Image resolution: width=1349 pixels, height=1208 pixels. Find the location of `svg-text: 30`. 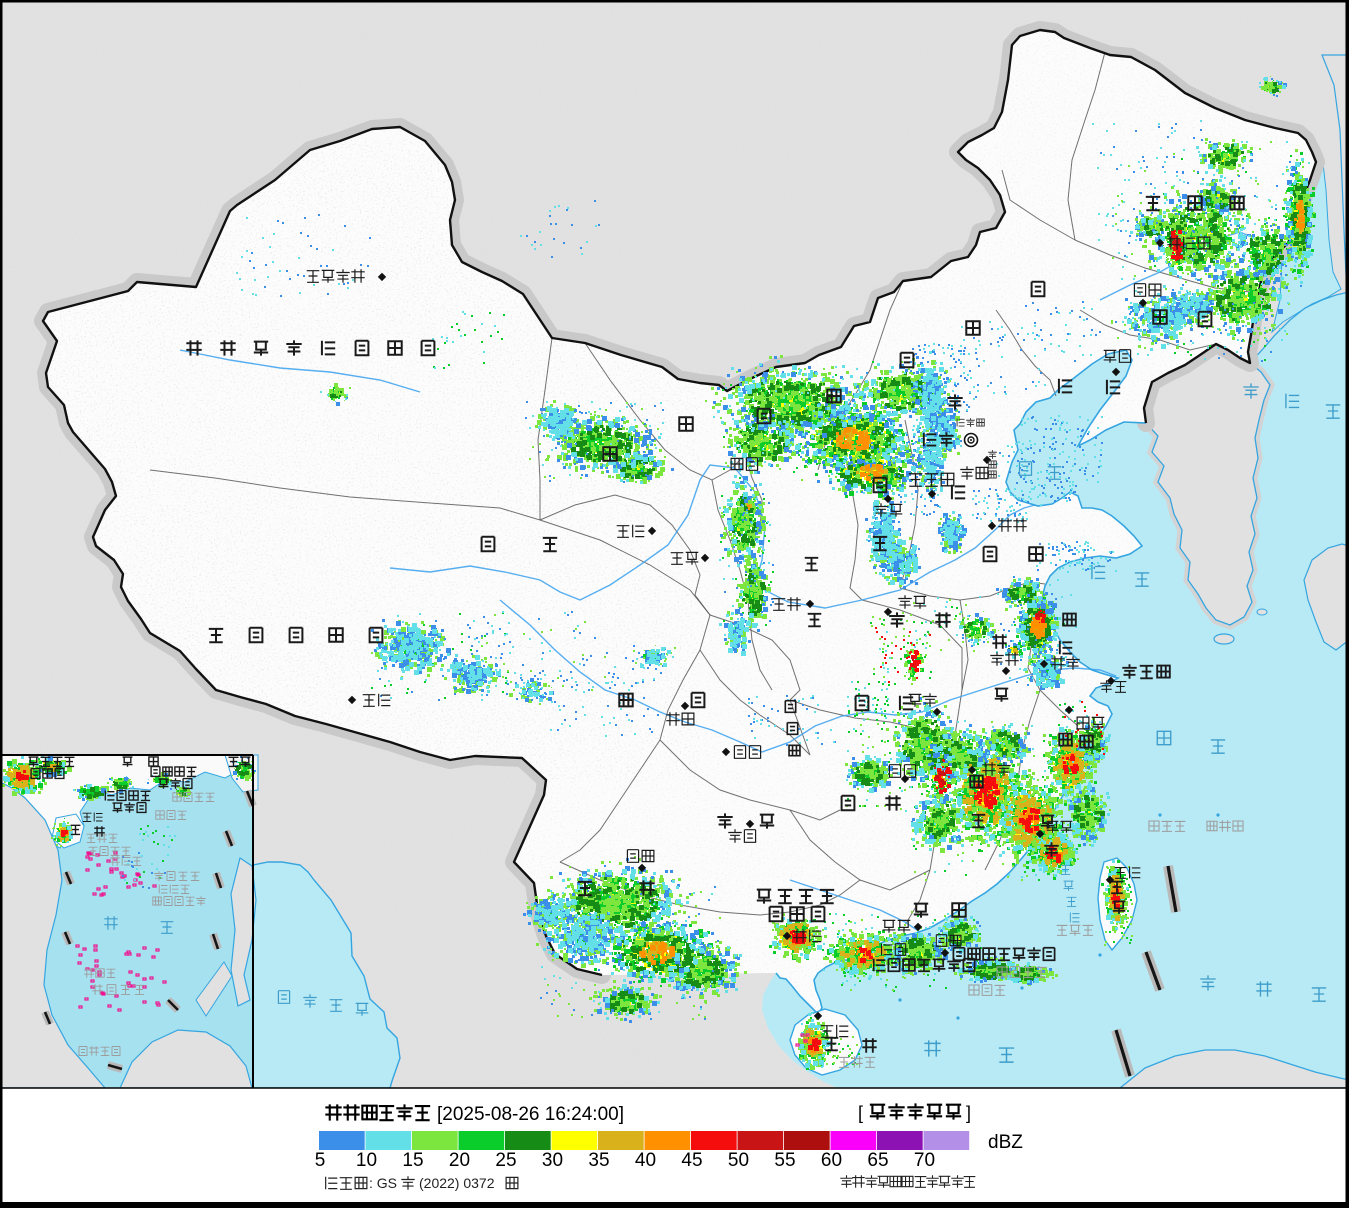

svg-text: 30 is located at coordinates (552, 1160).